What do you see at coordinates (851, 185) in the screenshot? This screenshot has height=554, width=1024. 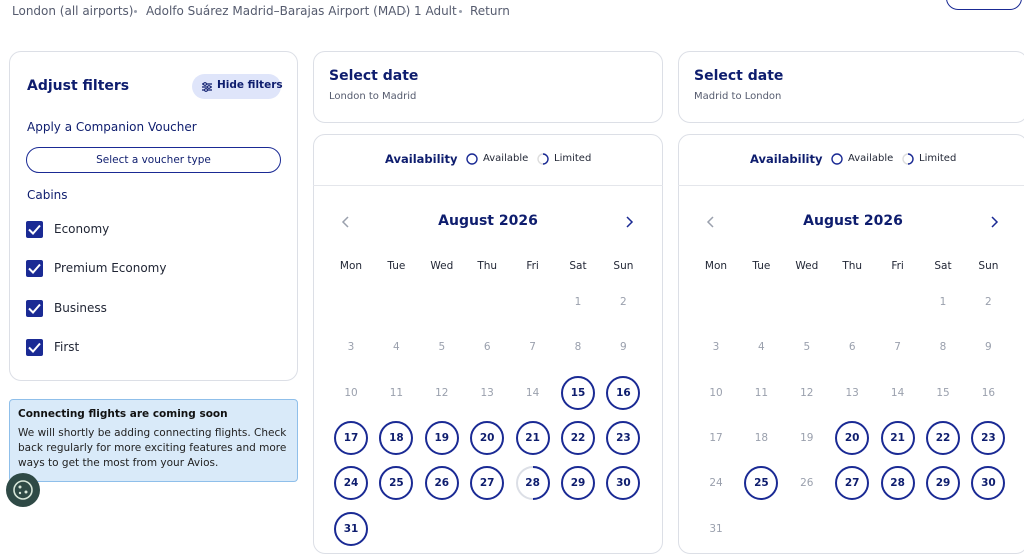 I see `separator-line` at bounding box center [851, 185].